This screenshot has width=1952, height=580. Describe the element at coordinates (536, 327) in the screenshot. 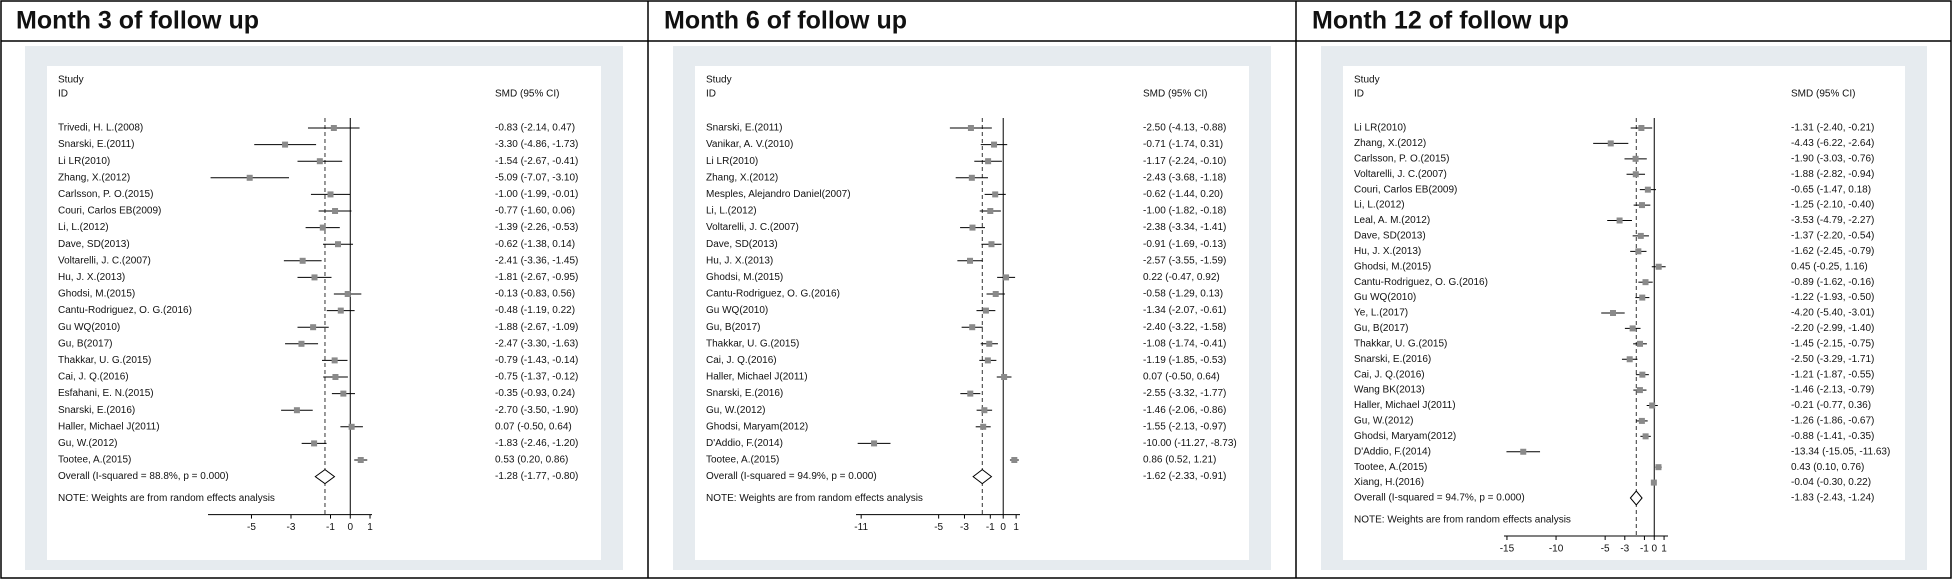

I see `effect-label: -1.88 (-2.67, -1.09)` at that location.